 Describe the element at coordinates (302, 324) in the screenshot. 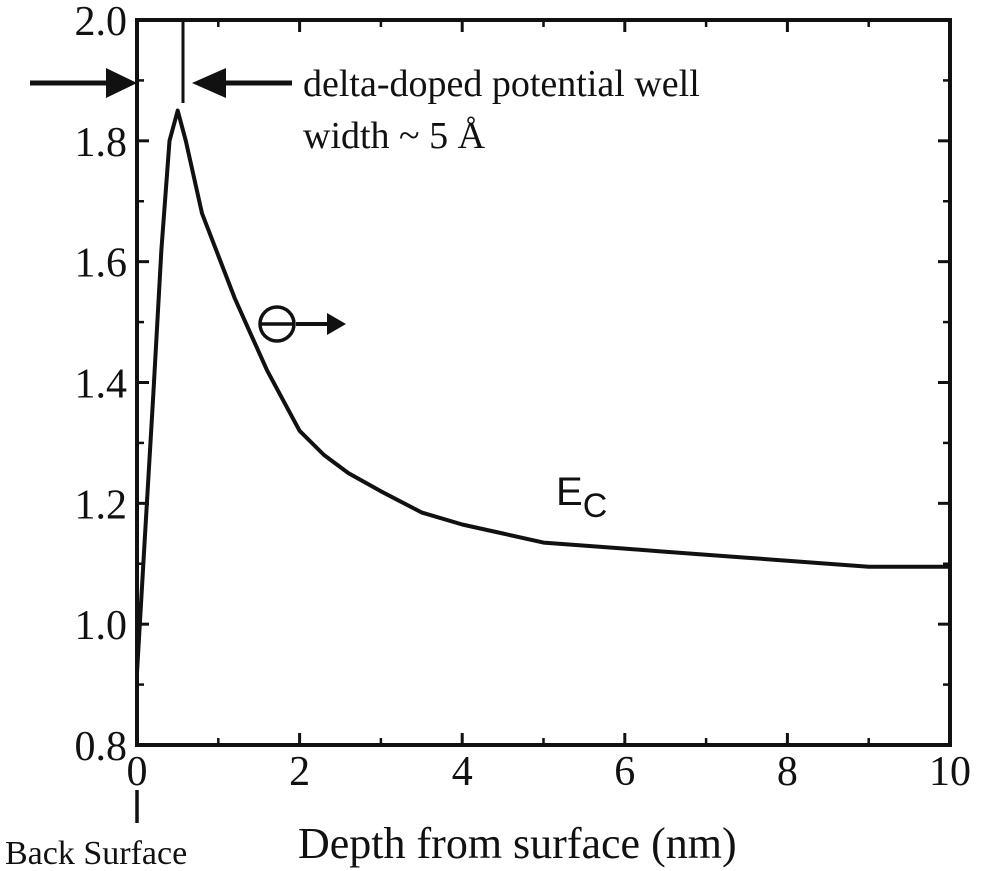

I see `electron-arrow-icon` at that location.